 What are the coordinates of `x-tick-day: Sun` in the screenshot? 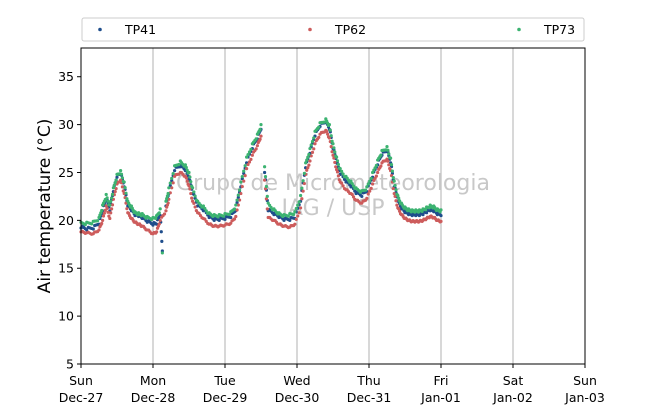 It's located at (81, 380).